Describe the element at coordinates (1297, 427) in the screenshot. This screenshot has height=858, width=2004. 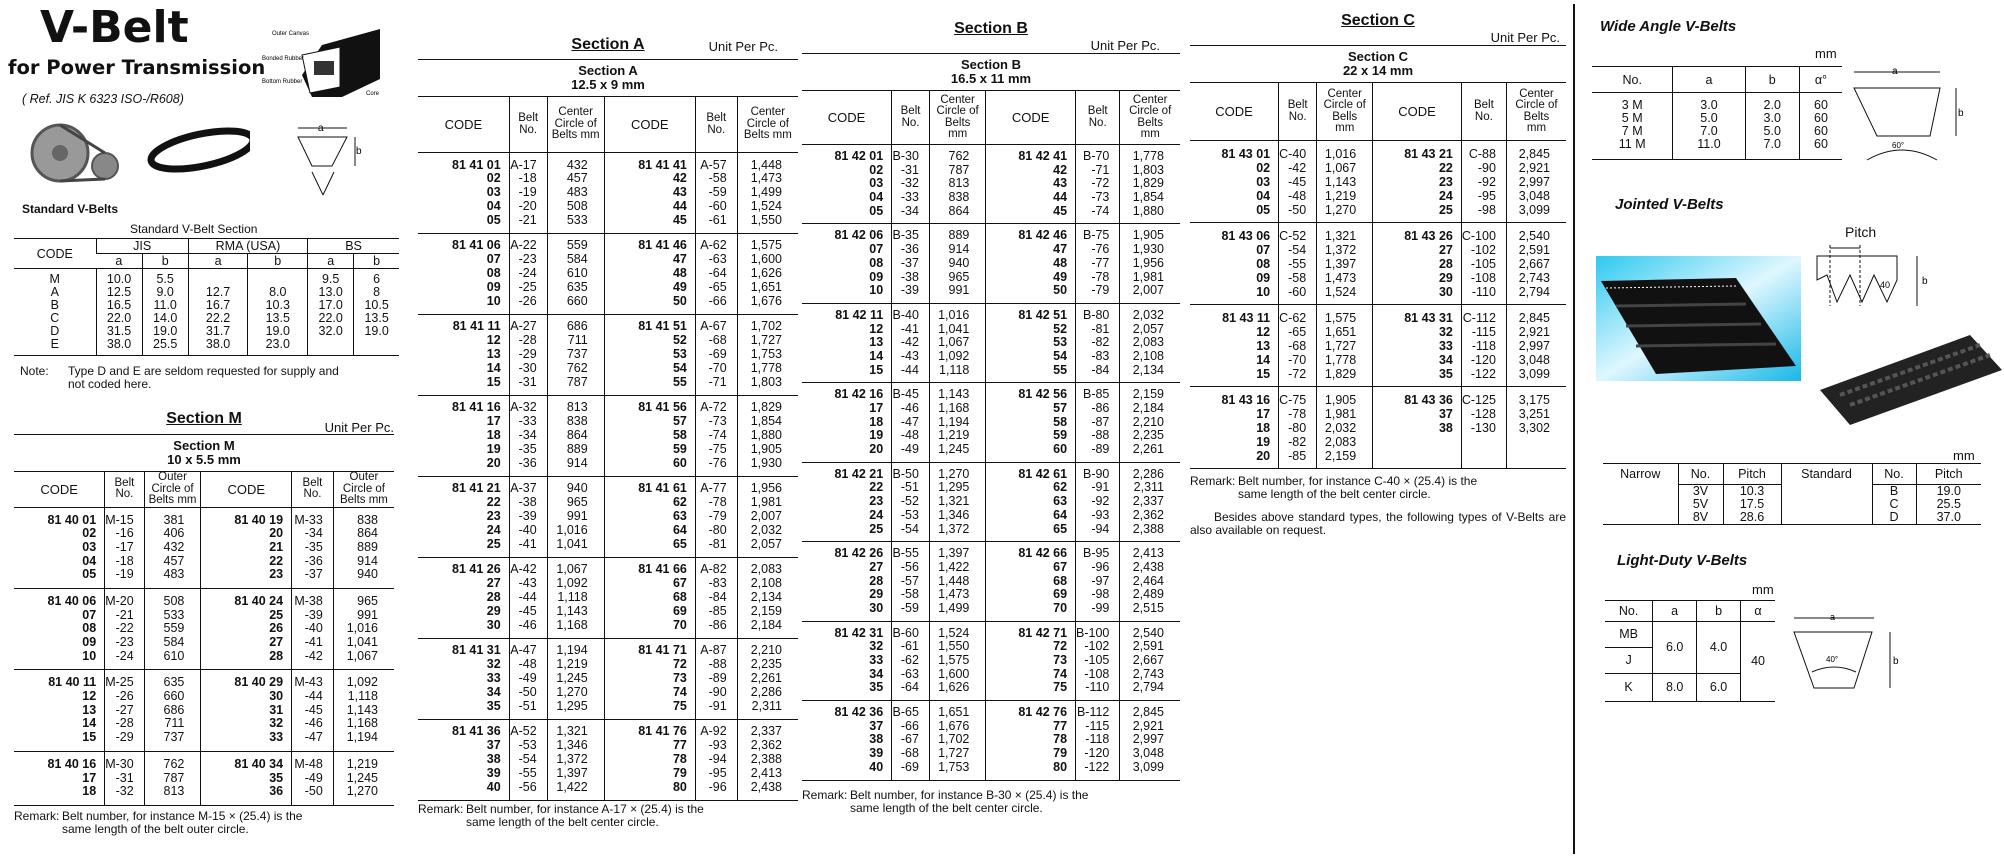
I see `belt-no: -80` at that location.